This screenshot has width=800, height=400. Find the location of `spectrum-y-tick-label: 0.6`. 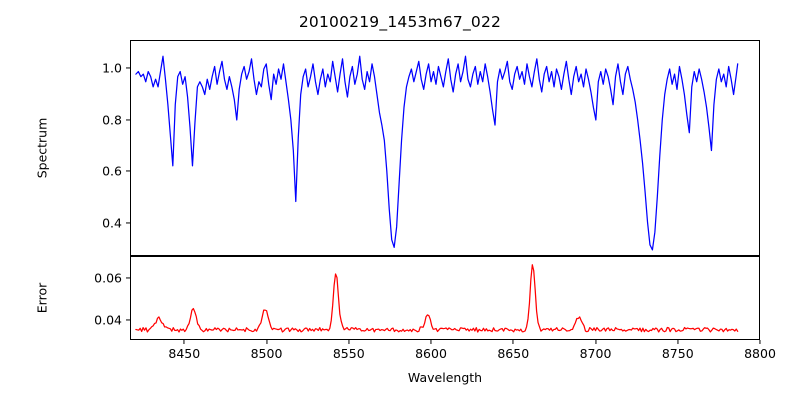

spectrum-y-tick-label: 0.6 is located at coordinates (112, 171).